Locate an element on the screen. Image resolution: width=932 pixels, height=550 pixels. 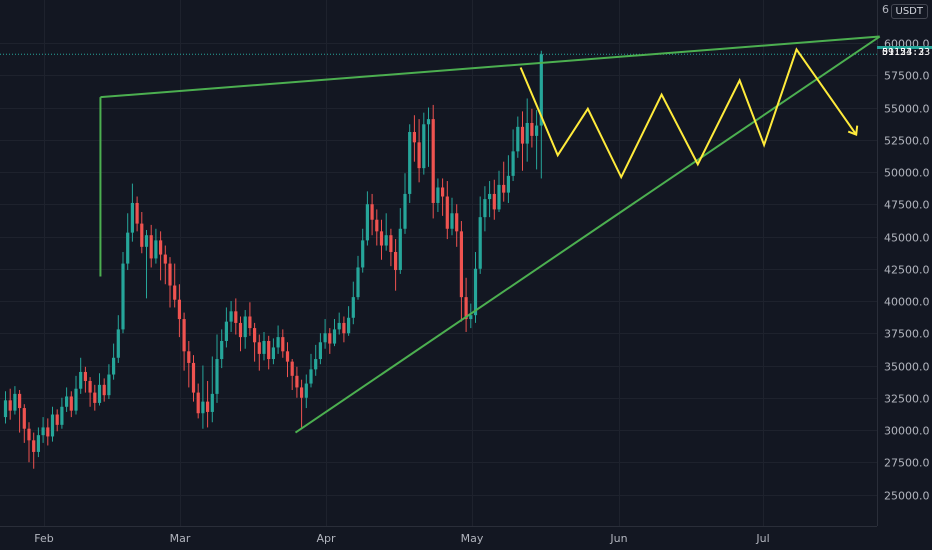
currency-button: USDT is located at coordinates (909, 11).